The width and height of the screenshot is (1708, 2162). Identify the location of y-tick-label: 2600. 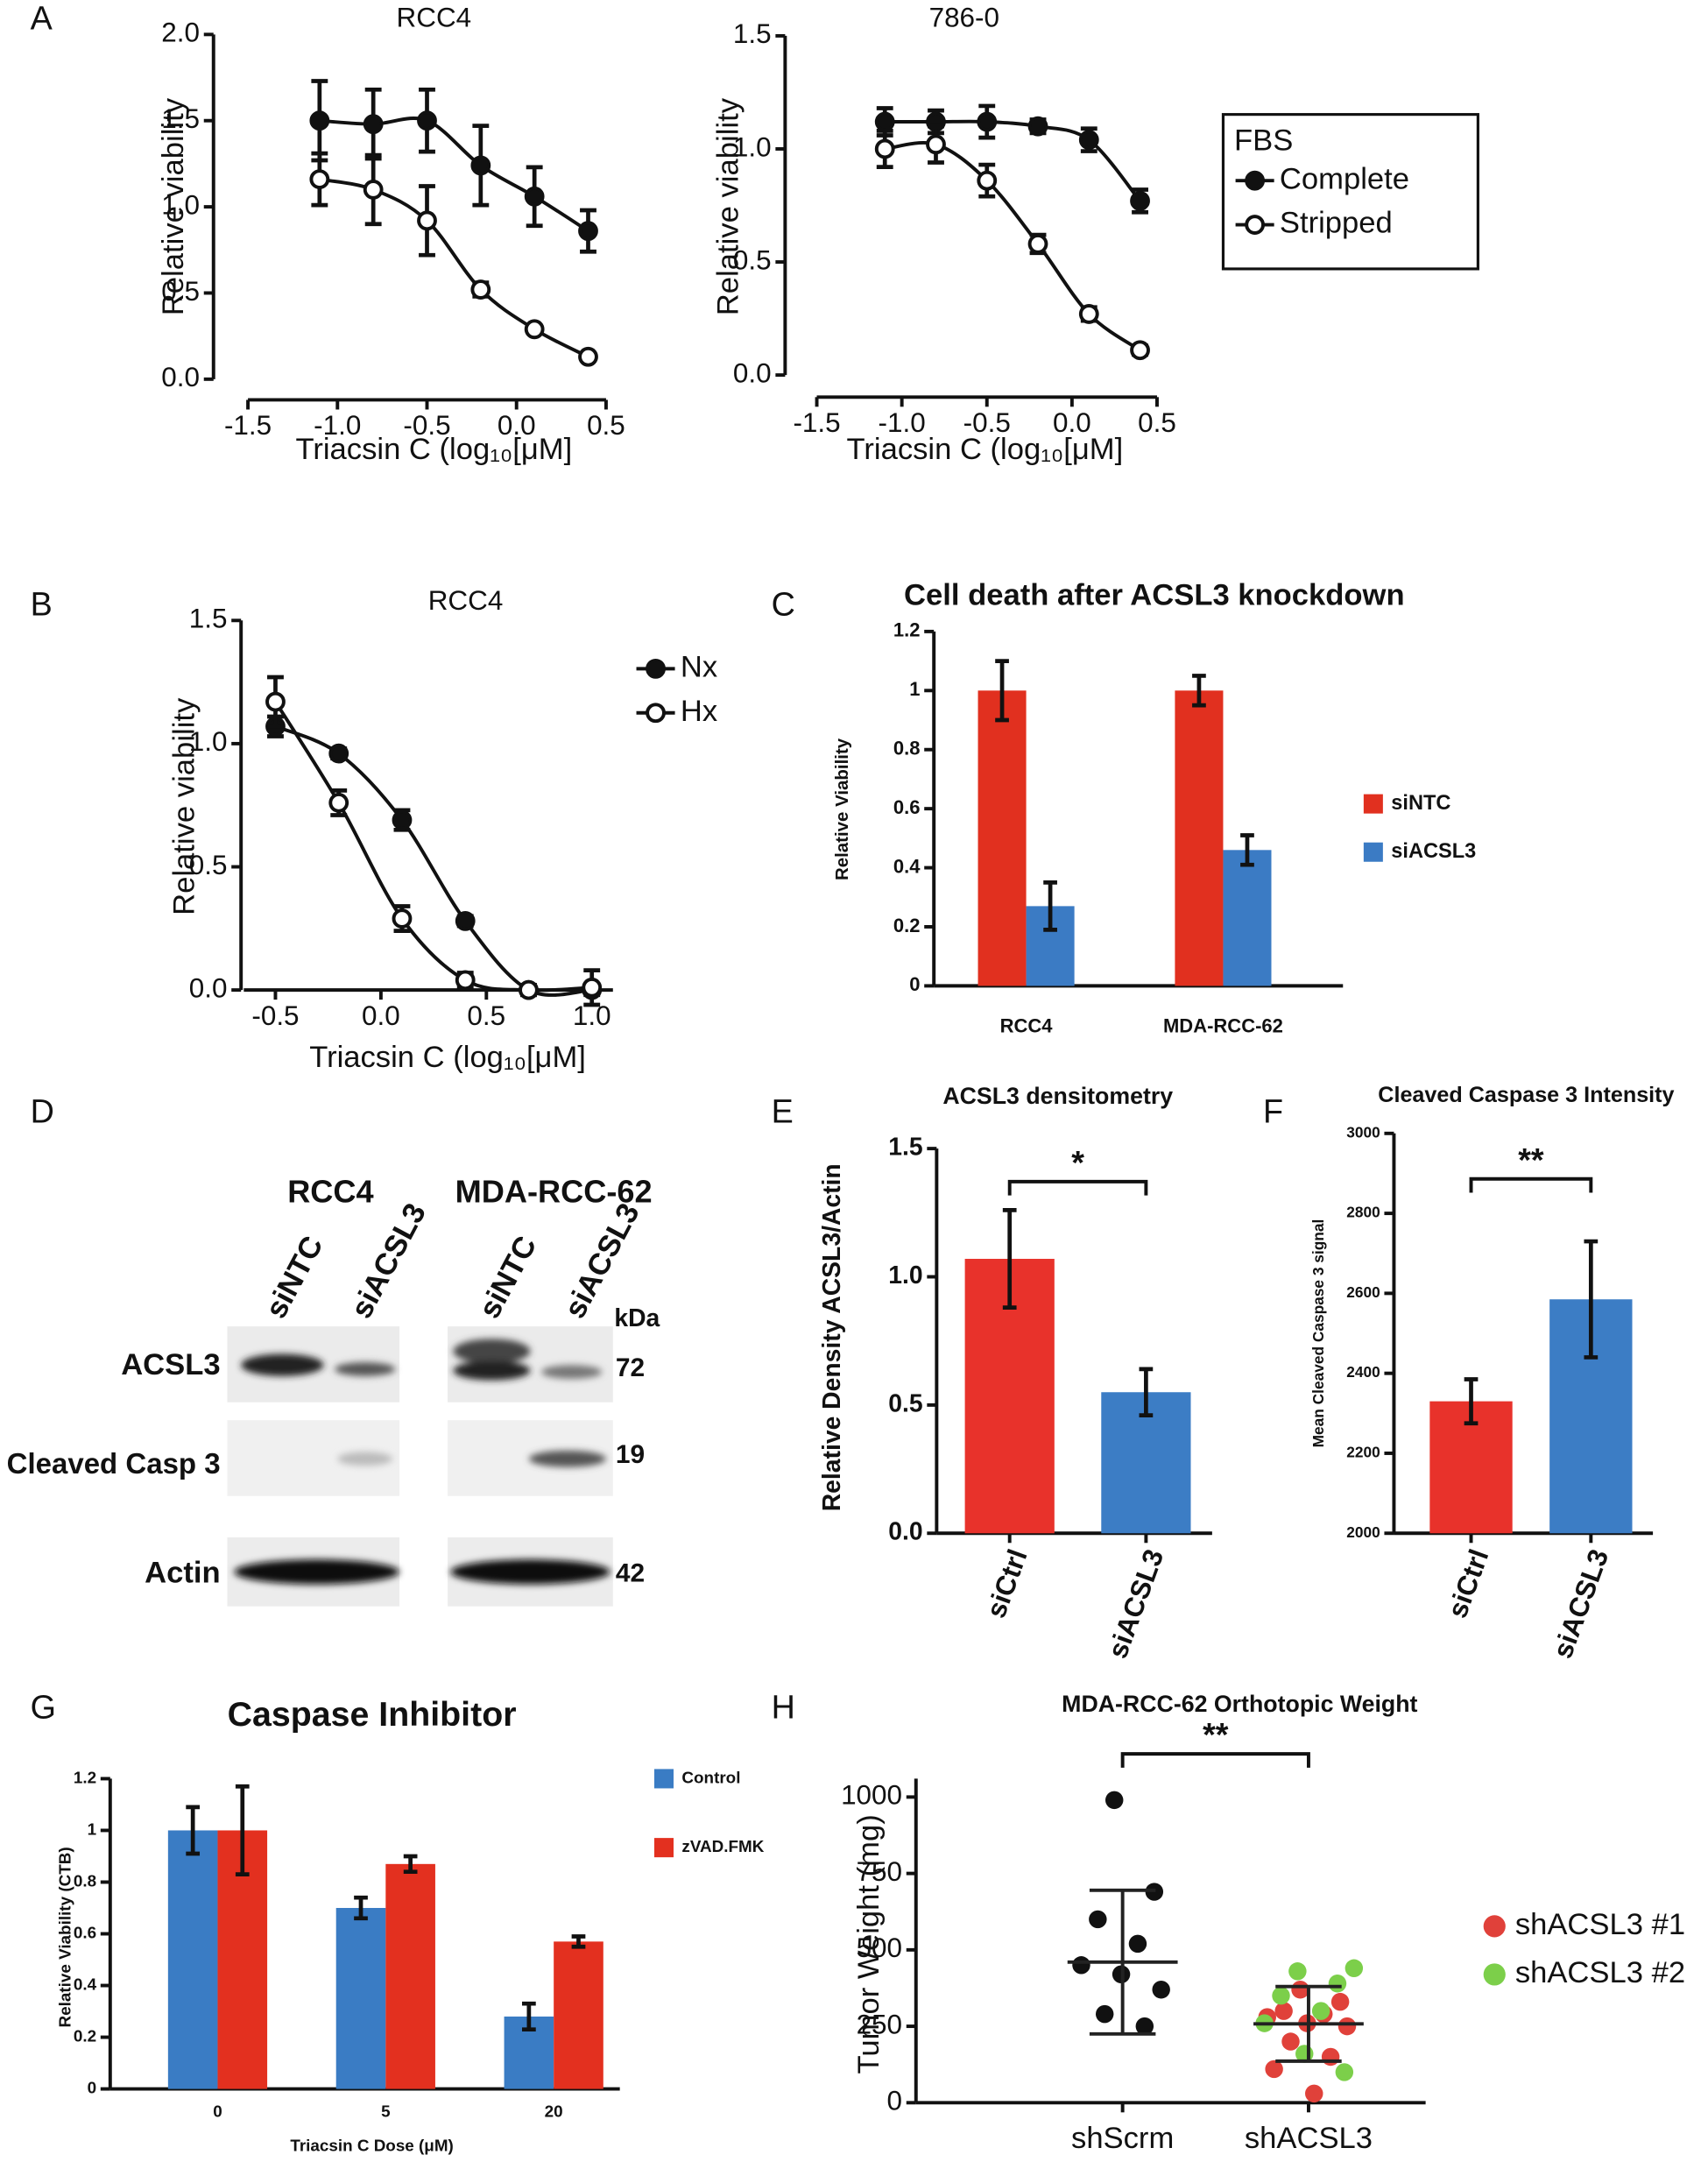
(1363, 1292).